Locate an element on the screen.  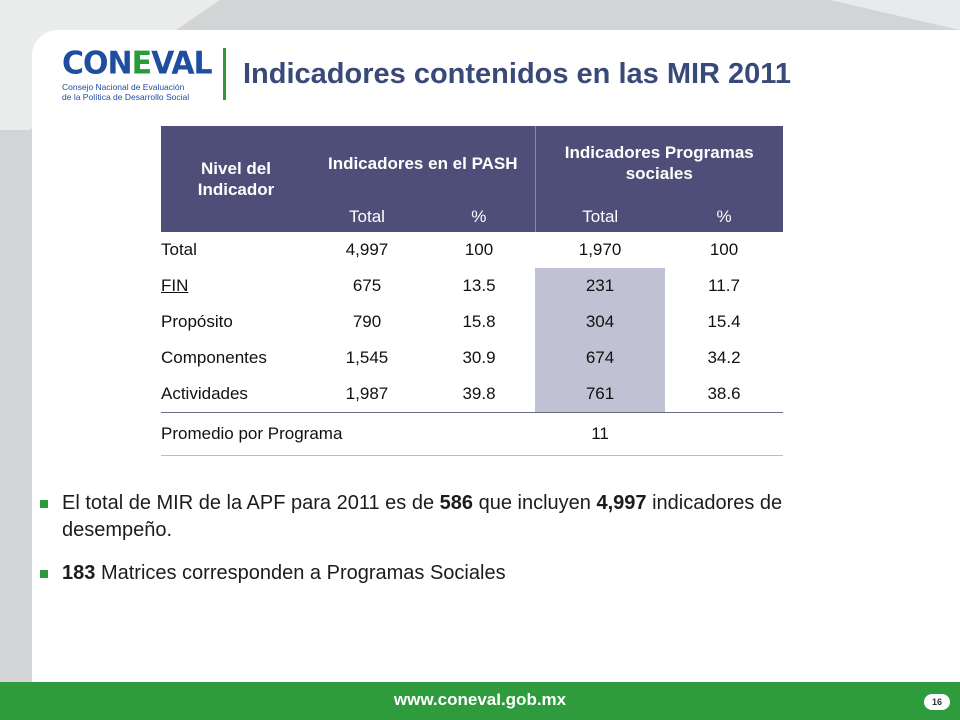
header-pash-pct: % is located at coordinates (479, 216).